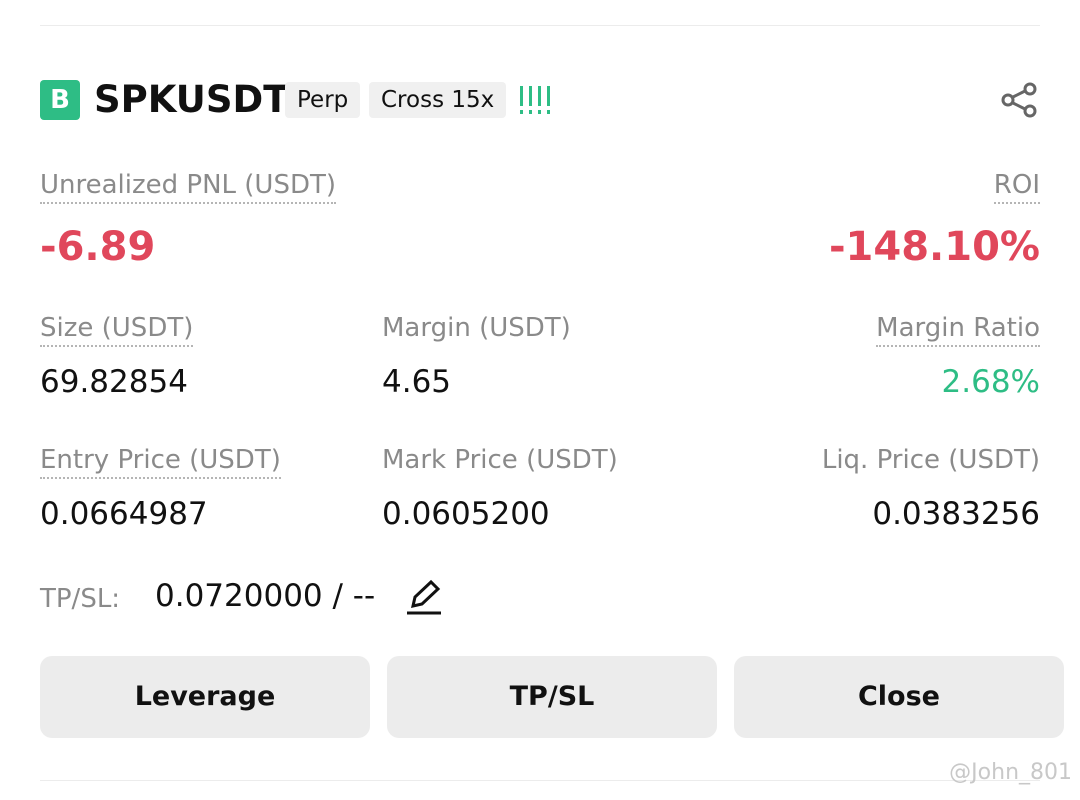  Describe the element at coordinates (114, 382) in the screenshot. I see `stat-value: 69.82854` at that location.